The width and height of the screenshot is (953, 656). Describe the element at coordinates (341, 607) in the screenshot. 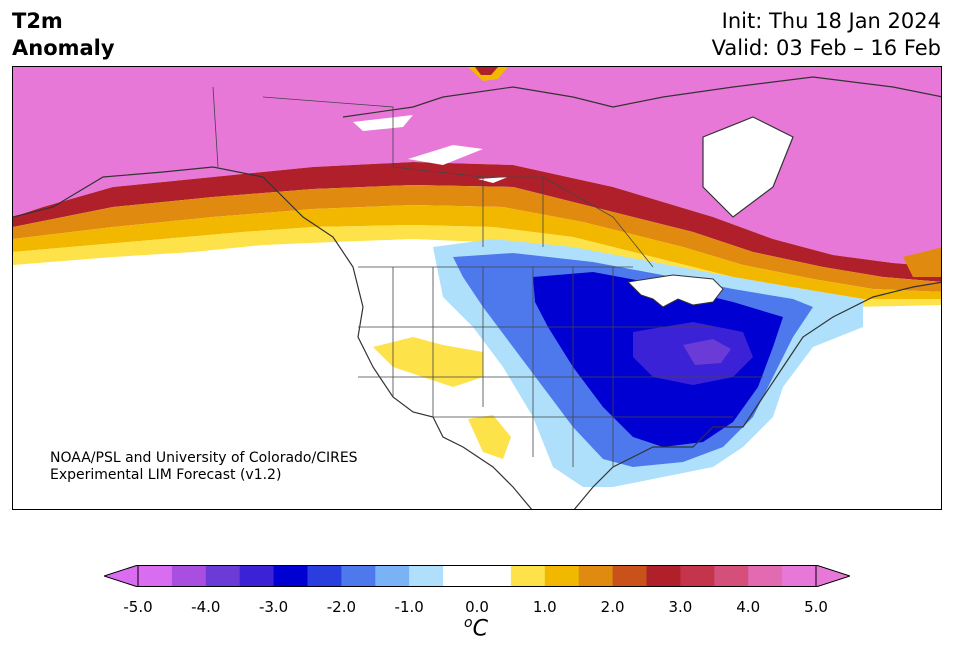

I see `colorbar-tick-label: -2.0` at that location.